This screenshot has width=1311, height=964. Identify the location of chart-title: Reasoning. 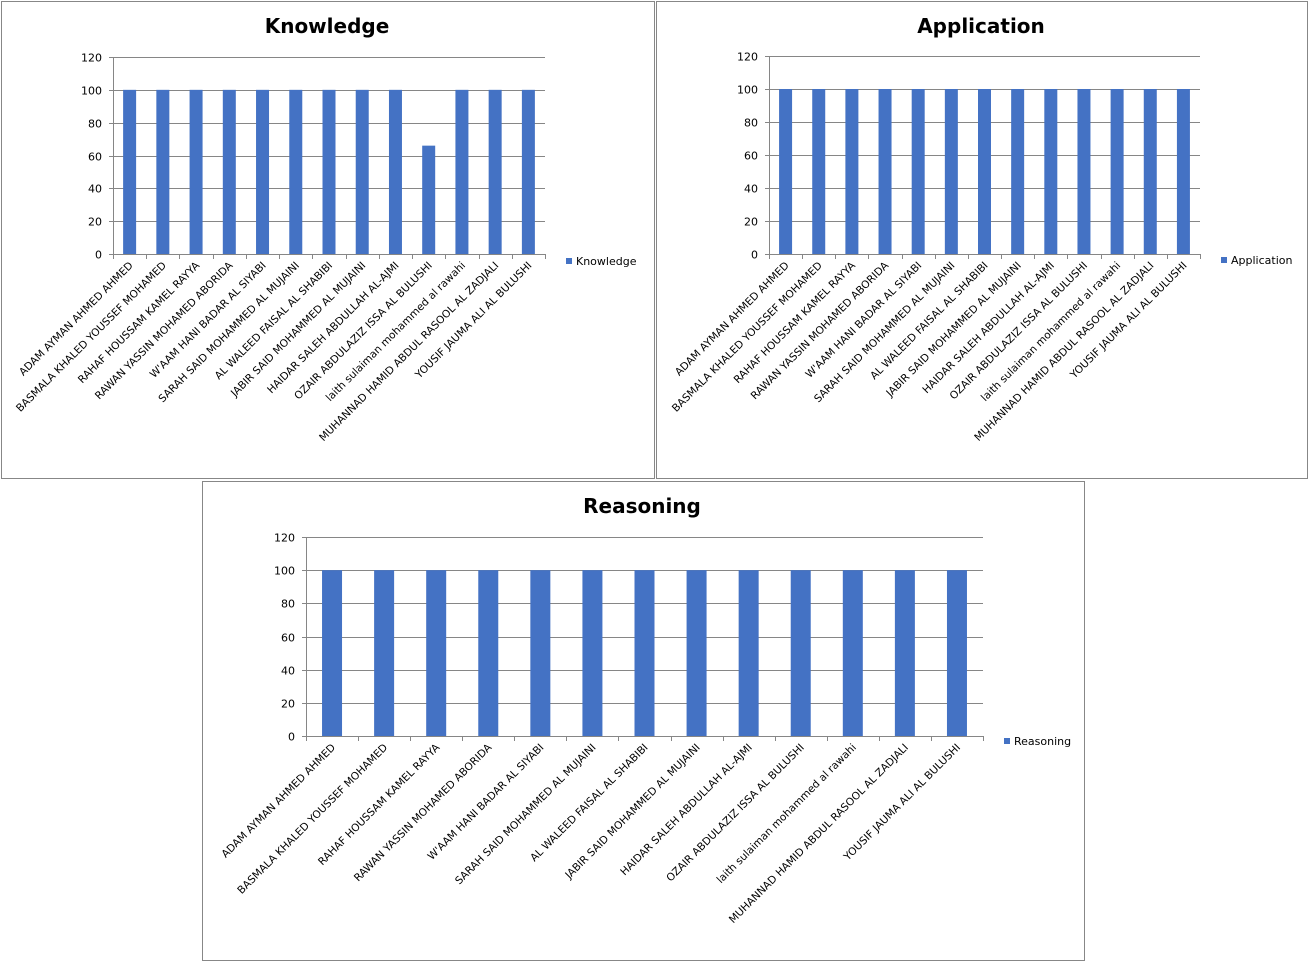
(642, 506).